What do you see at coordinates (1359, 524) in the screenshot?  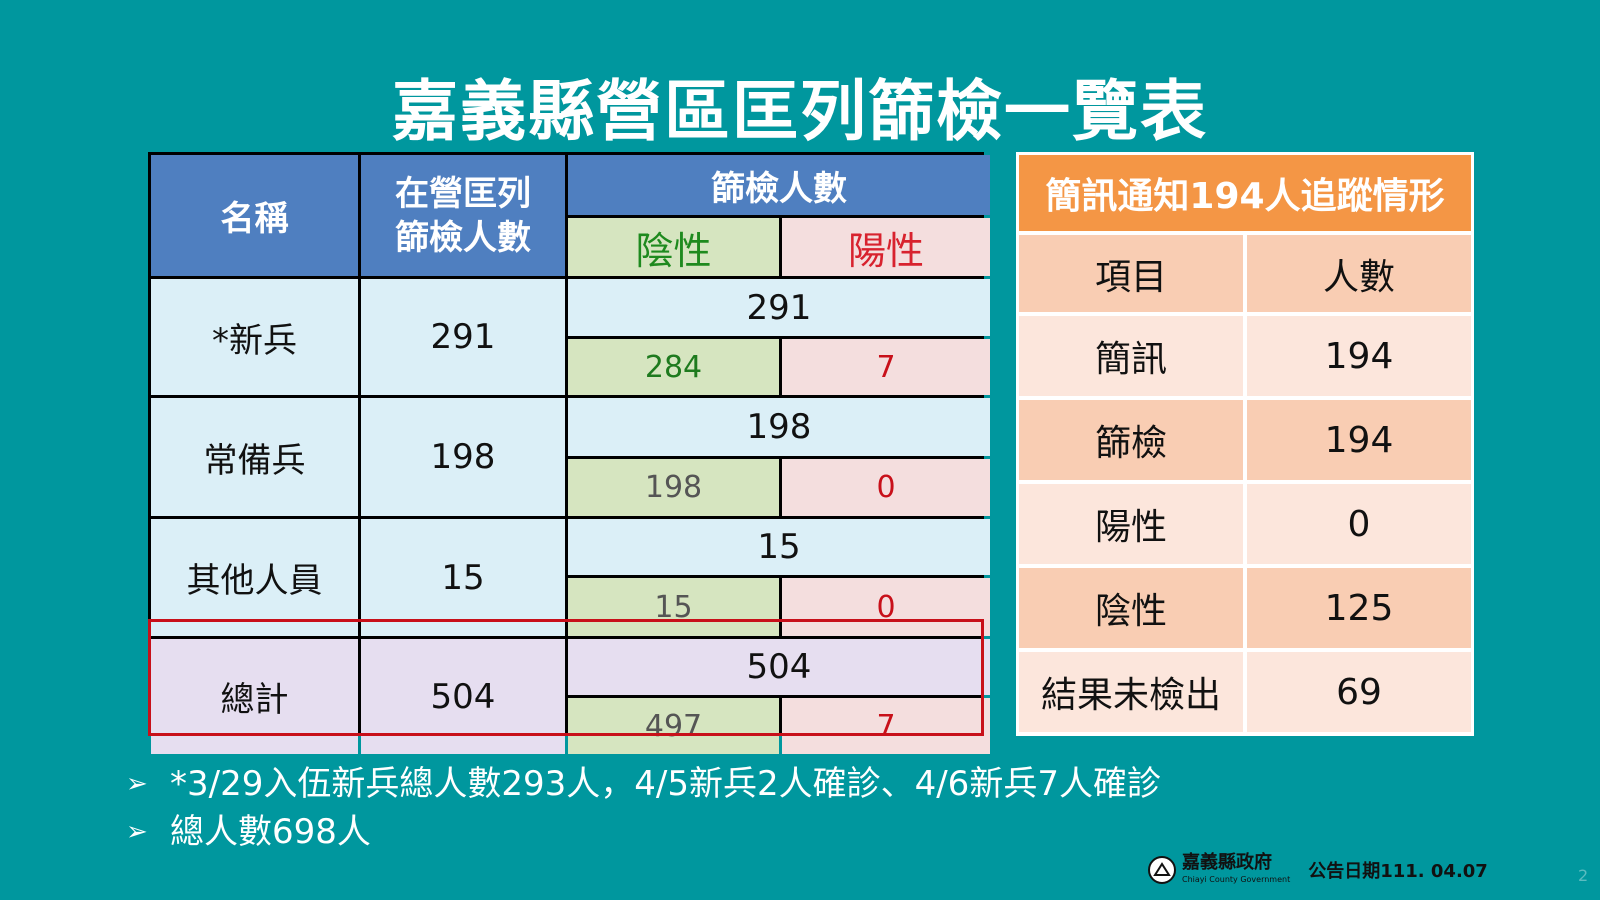 I see `count-cell: 0` at bounding box center [1359, 524].